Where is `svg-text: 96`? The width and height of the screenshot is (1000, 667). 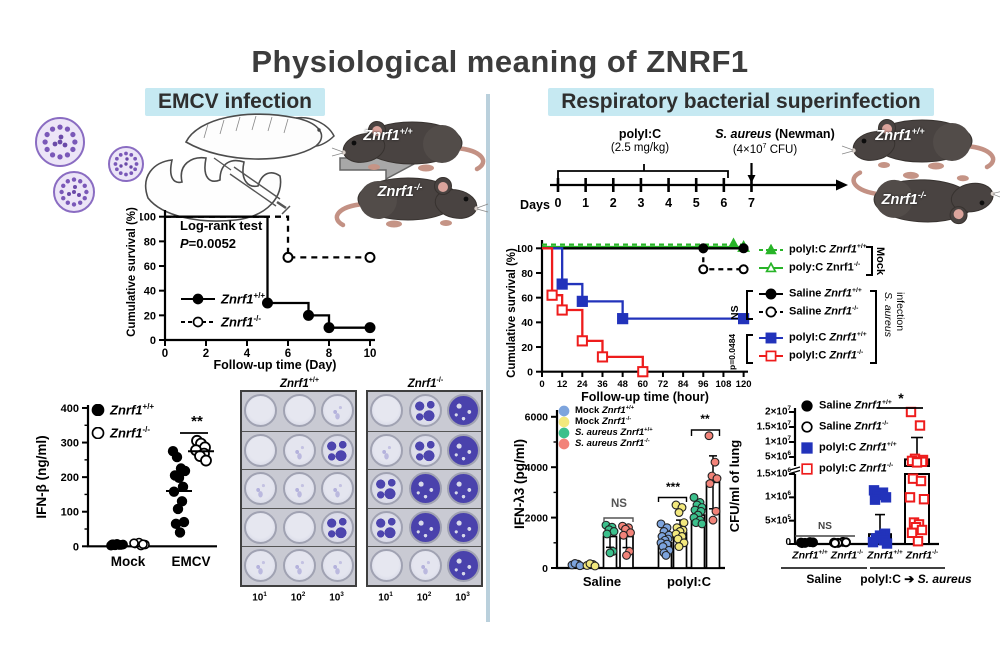 svg-text: 96 is located at coordinates (703, 384).